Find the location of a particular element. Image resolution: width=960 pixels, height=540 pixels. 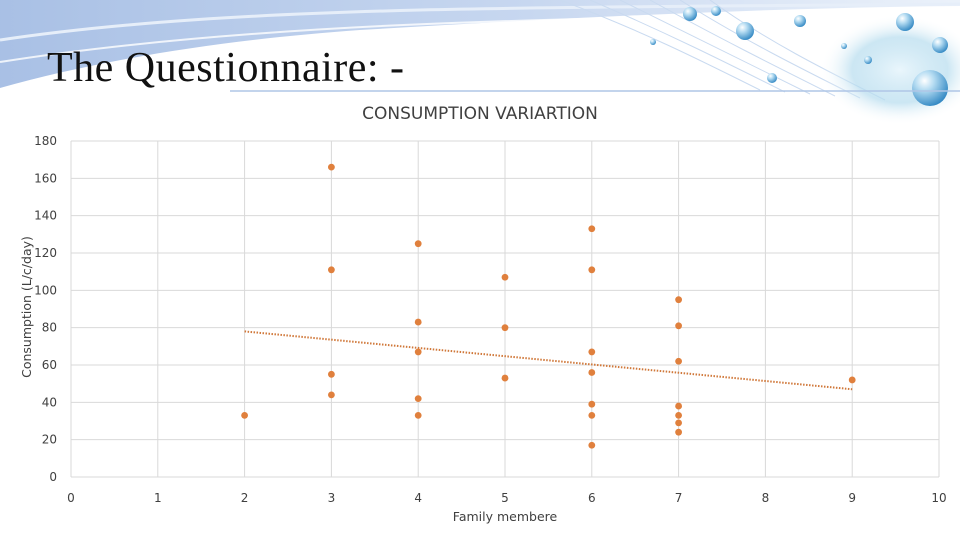

x-tick-label: 3 is located at coordinates (332, 498).